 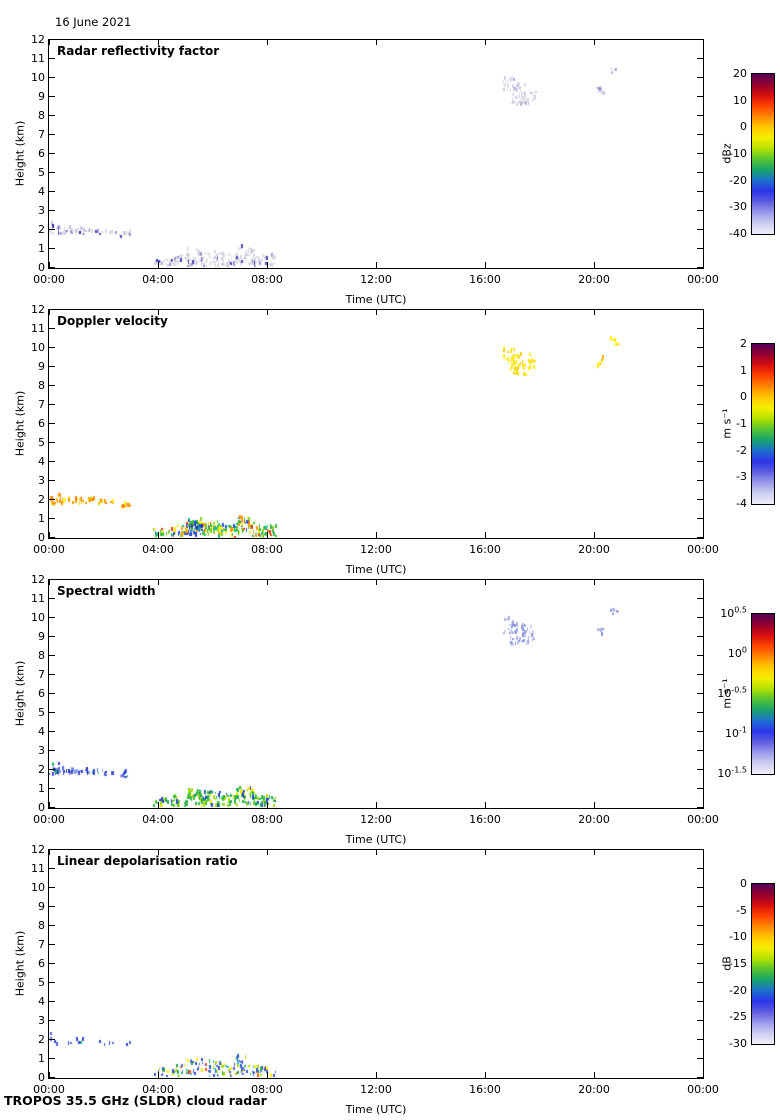 What do you see at coordinates (743, 397) in the screenshot?
I see `colorbar-tick-label: 0` at bounding box center [743, 397].